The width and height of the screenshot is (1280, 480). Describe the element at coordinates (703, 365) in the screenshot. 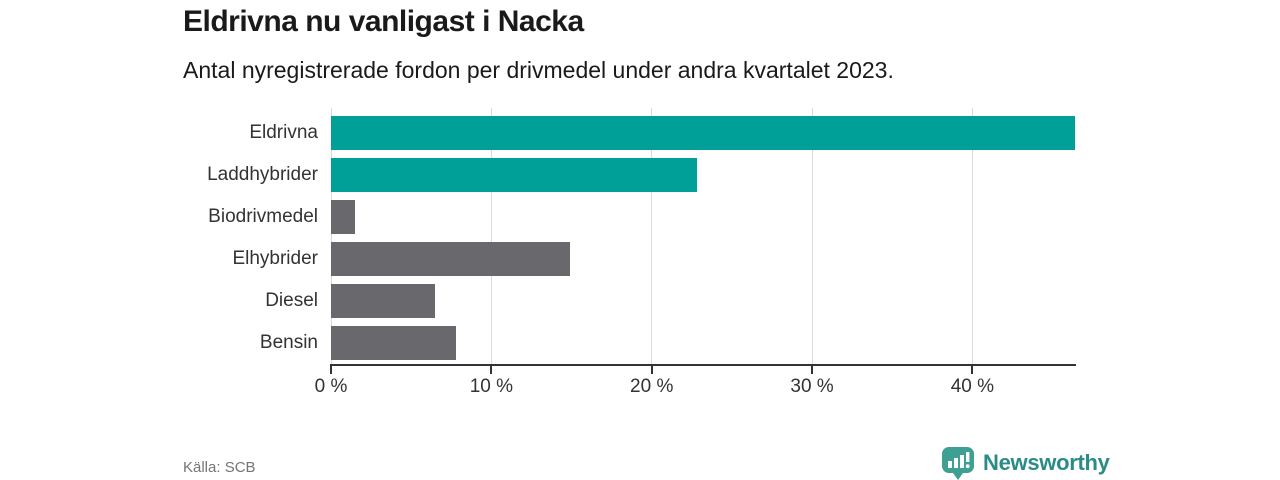

I see `x-axis-line` at that location.